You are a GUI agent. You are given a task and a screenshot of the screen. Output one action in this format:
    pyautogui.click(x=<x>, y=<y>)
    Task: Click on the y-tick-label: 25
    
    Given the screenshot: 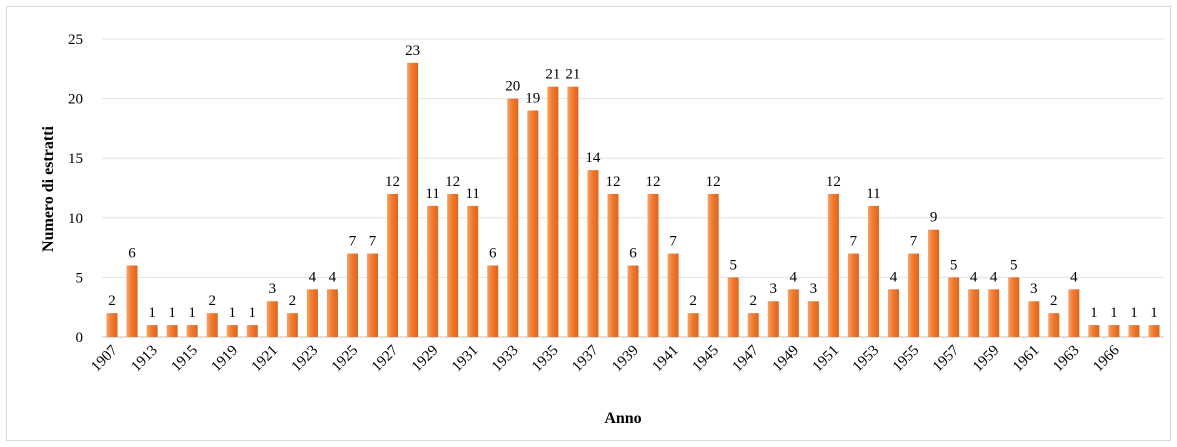 What is the action you would take?
    pyautogui.click(x=75, y=40)
    